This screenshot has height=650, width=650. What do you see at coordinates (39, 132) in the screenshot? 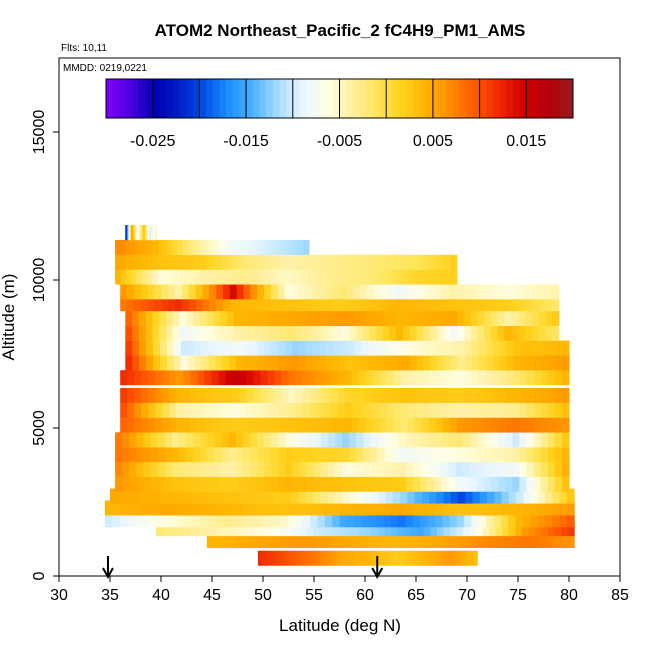
I see `y-tick-label: 15000` at bounding box center [39, 132].